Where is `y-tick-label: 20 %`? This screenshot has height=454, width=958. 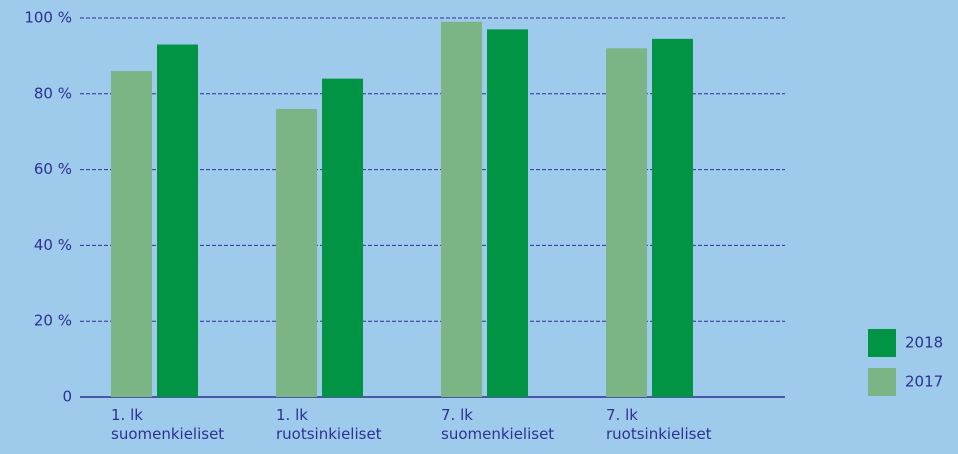 y-tick-label: 20 % is located at coordinates (53, 321).